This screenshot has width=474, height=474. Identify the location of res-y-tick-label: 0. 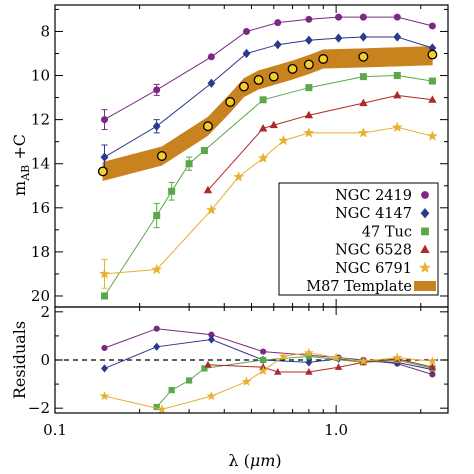
(45, 360).